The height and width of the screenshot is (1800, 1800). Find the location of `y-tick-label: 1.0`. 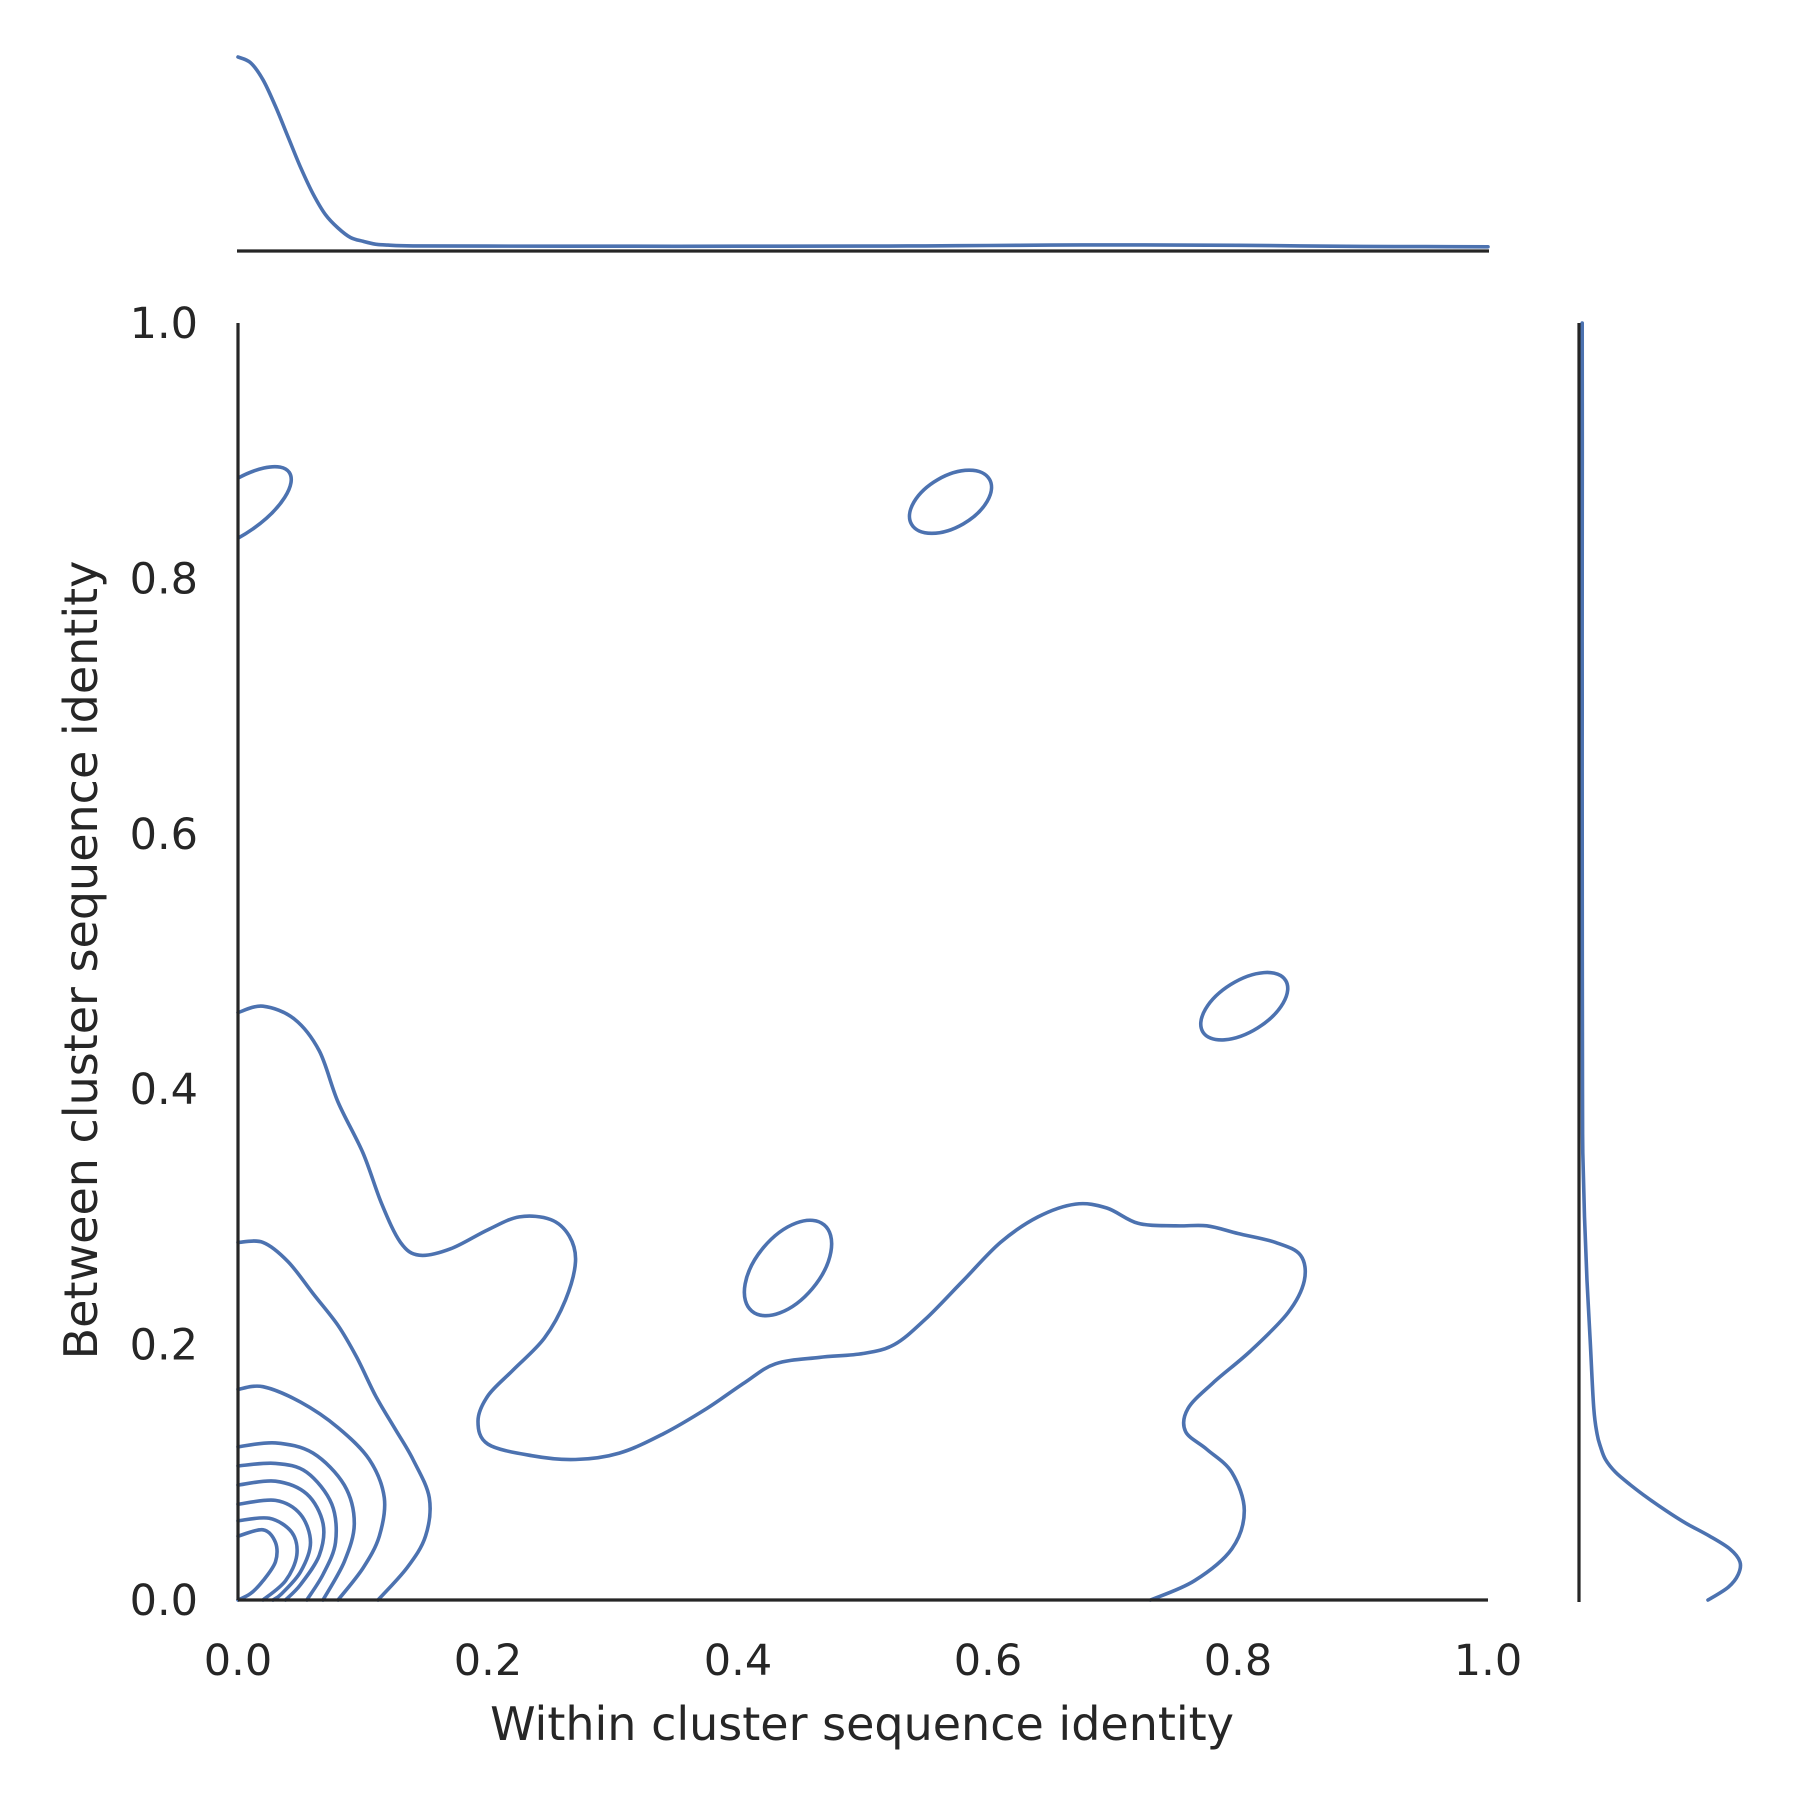

y-tick-label: 1.0 is located at coordinates (164, 324).